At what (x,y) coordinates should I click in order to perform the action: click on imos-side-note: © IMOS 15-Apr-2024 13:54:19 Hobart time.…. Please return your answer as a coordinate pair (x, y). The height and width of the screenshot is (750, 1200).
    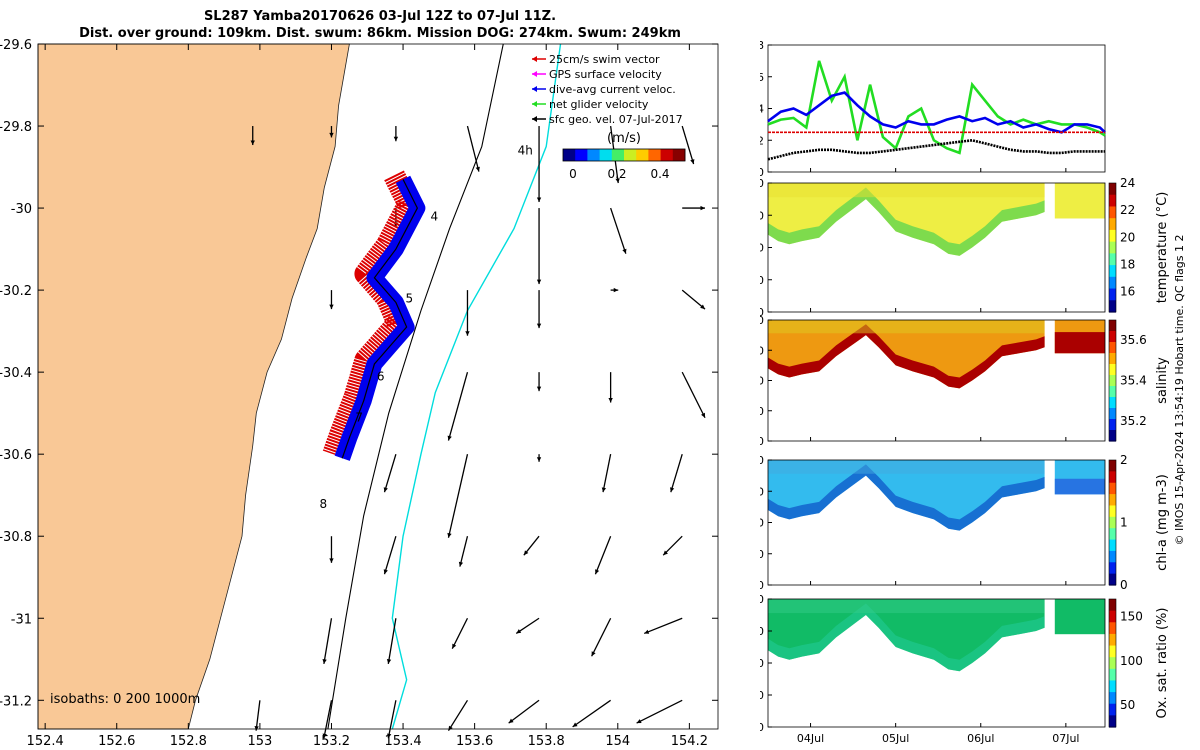
    Looking at the image, I should click on (1179, 390).